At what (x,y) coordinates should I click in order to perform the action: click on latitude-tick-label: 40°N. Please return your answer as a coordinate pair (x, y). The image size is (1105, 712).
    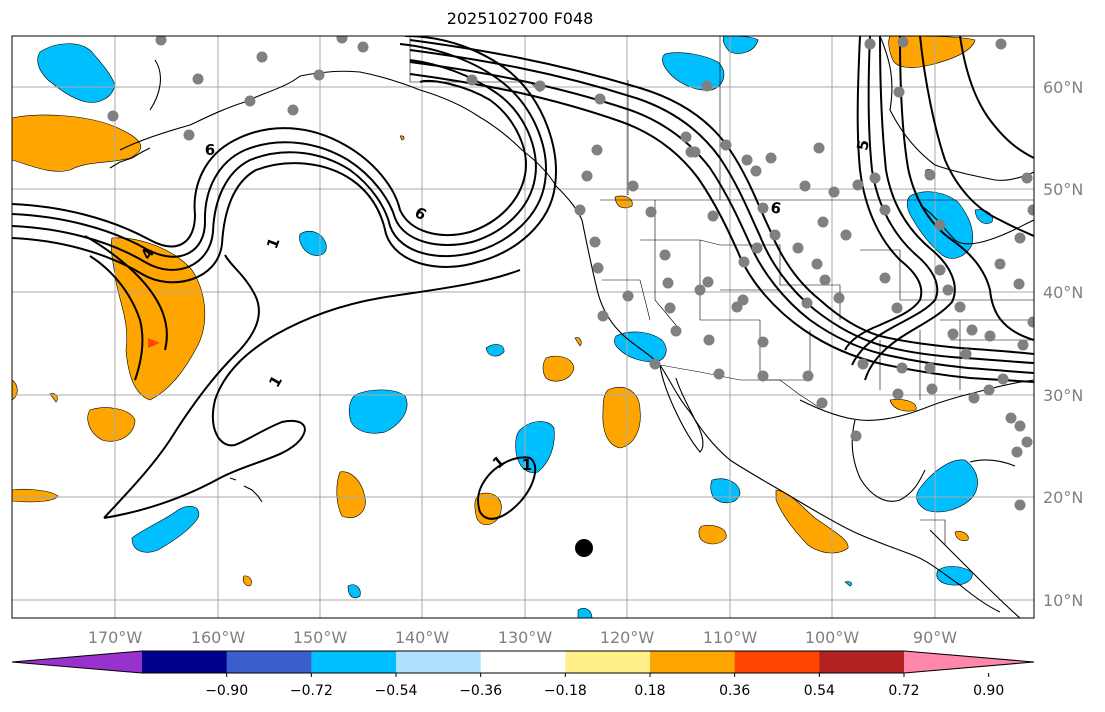
    Looking at the image, I should click on (1063, 292).